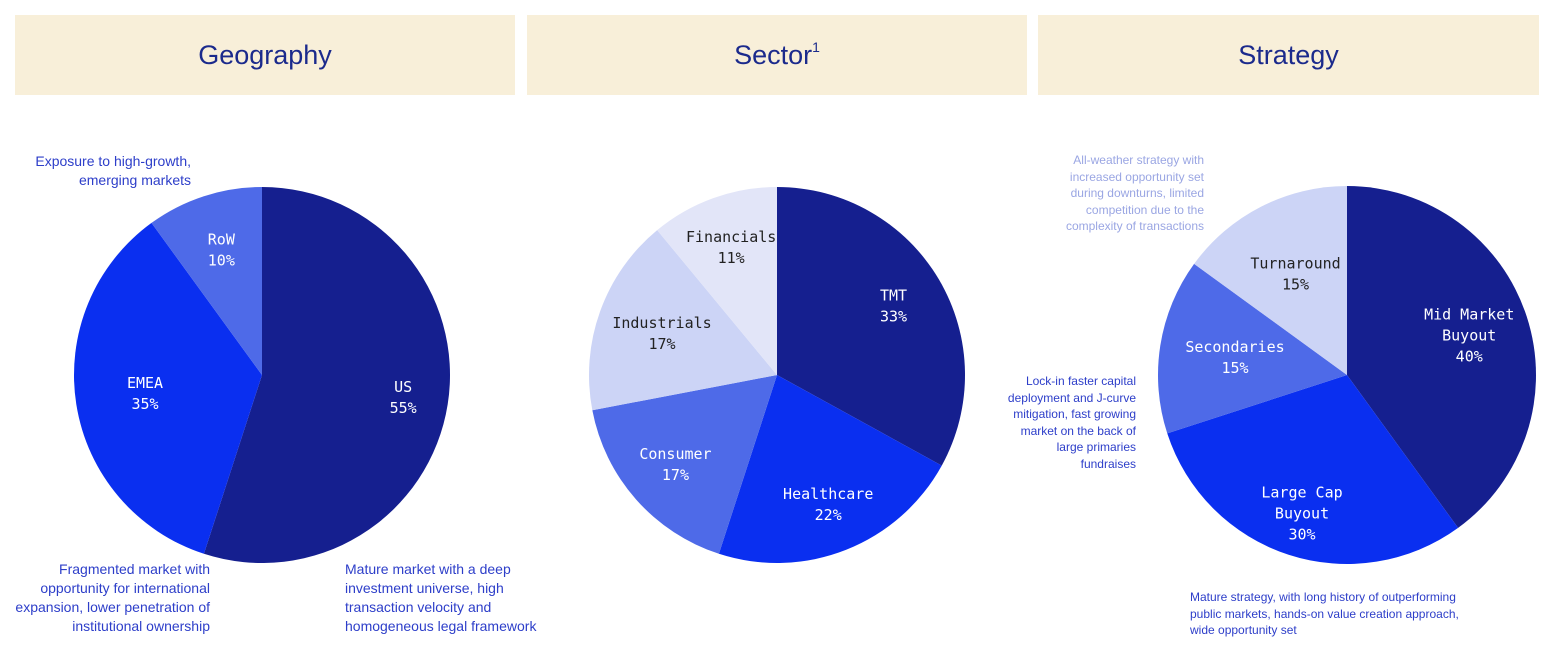 This screenshot has width=1552, height=654. I want to click on header-geography-title: Geography, so click(265, 54).